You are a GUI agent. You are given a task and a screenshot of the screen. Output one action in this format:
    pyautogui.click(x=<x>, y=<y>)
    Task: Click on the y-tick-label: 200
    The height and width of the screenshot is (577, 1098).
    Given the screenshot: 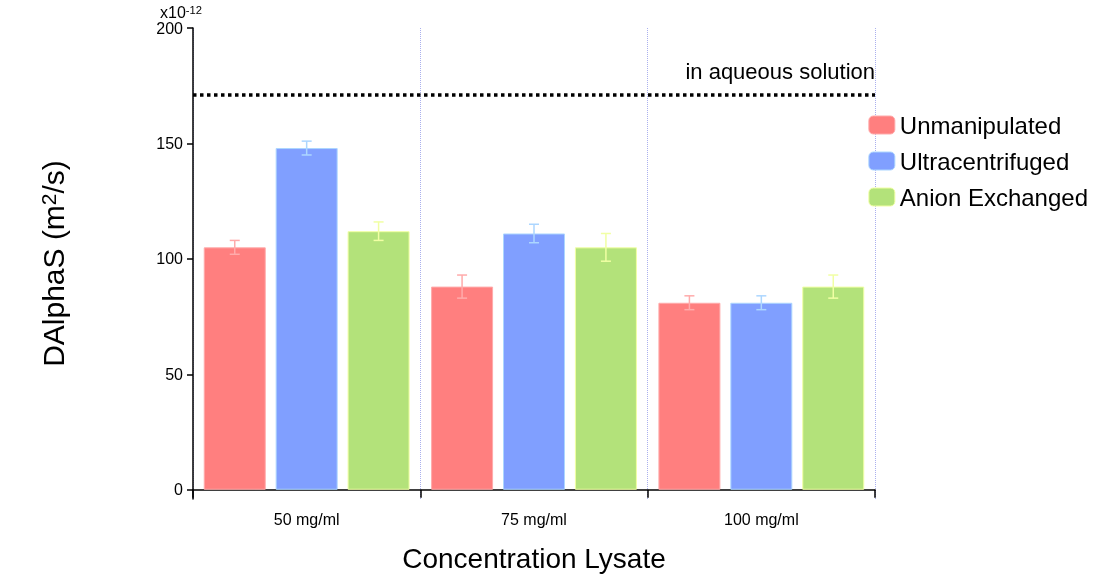 What is the action you would take?
    pyautogui.click(x=170, y=28)
    